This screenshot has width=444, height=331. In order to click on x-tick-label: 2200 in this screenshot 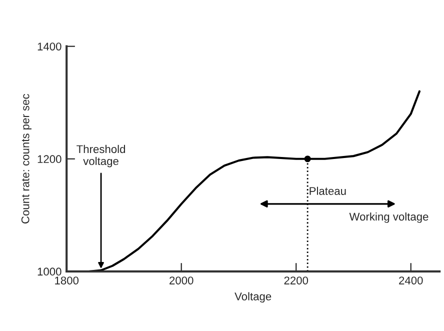, I will do `click(296, 280)`.